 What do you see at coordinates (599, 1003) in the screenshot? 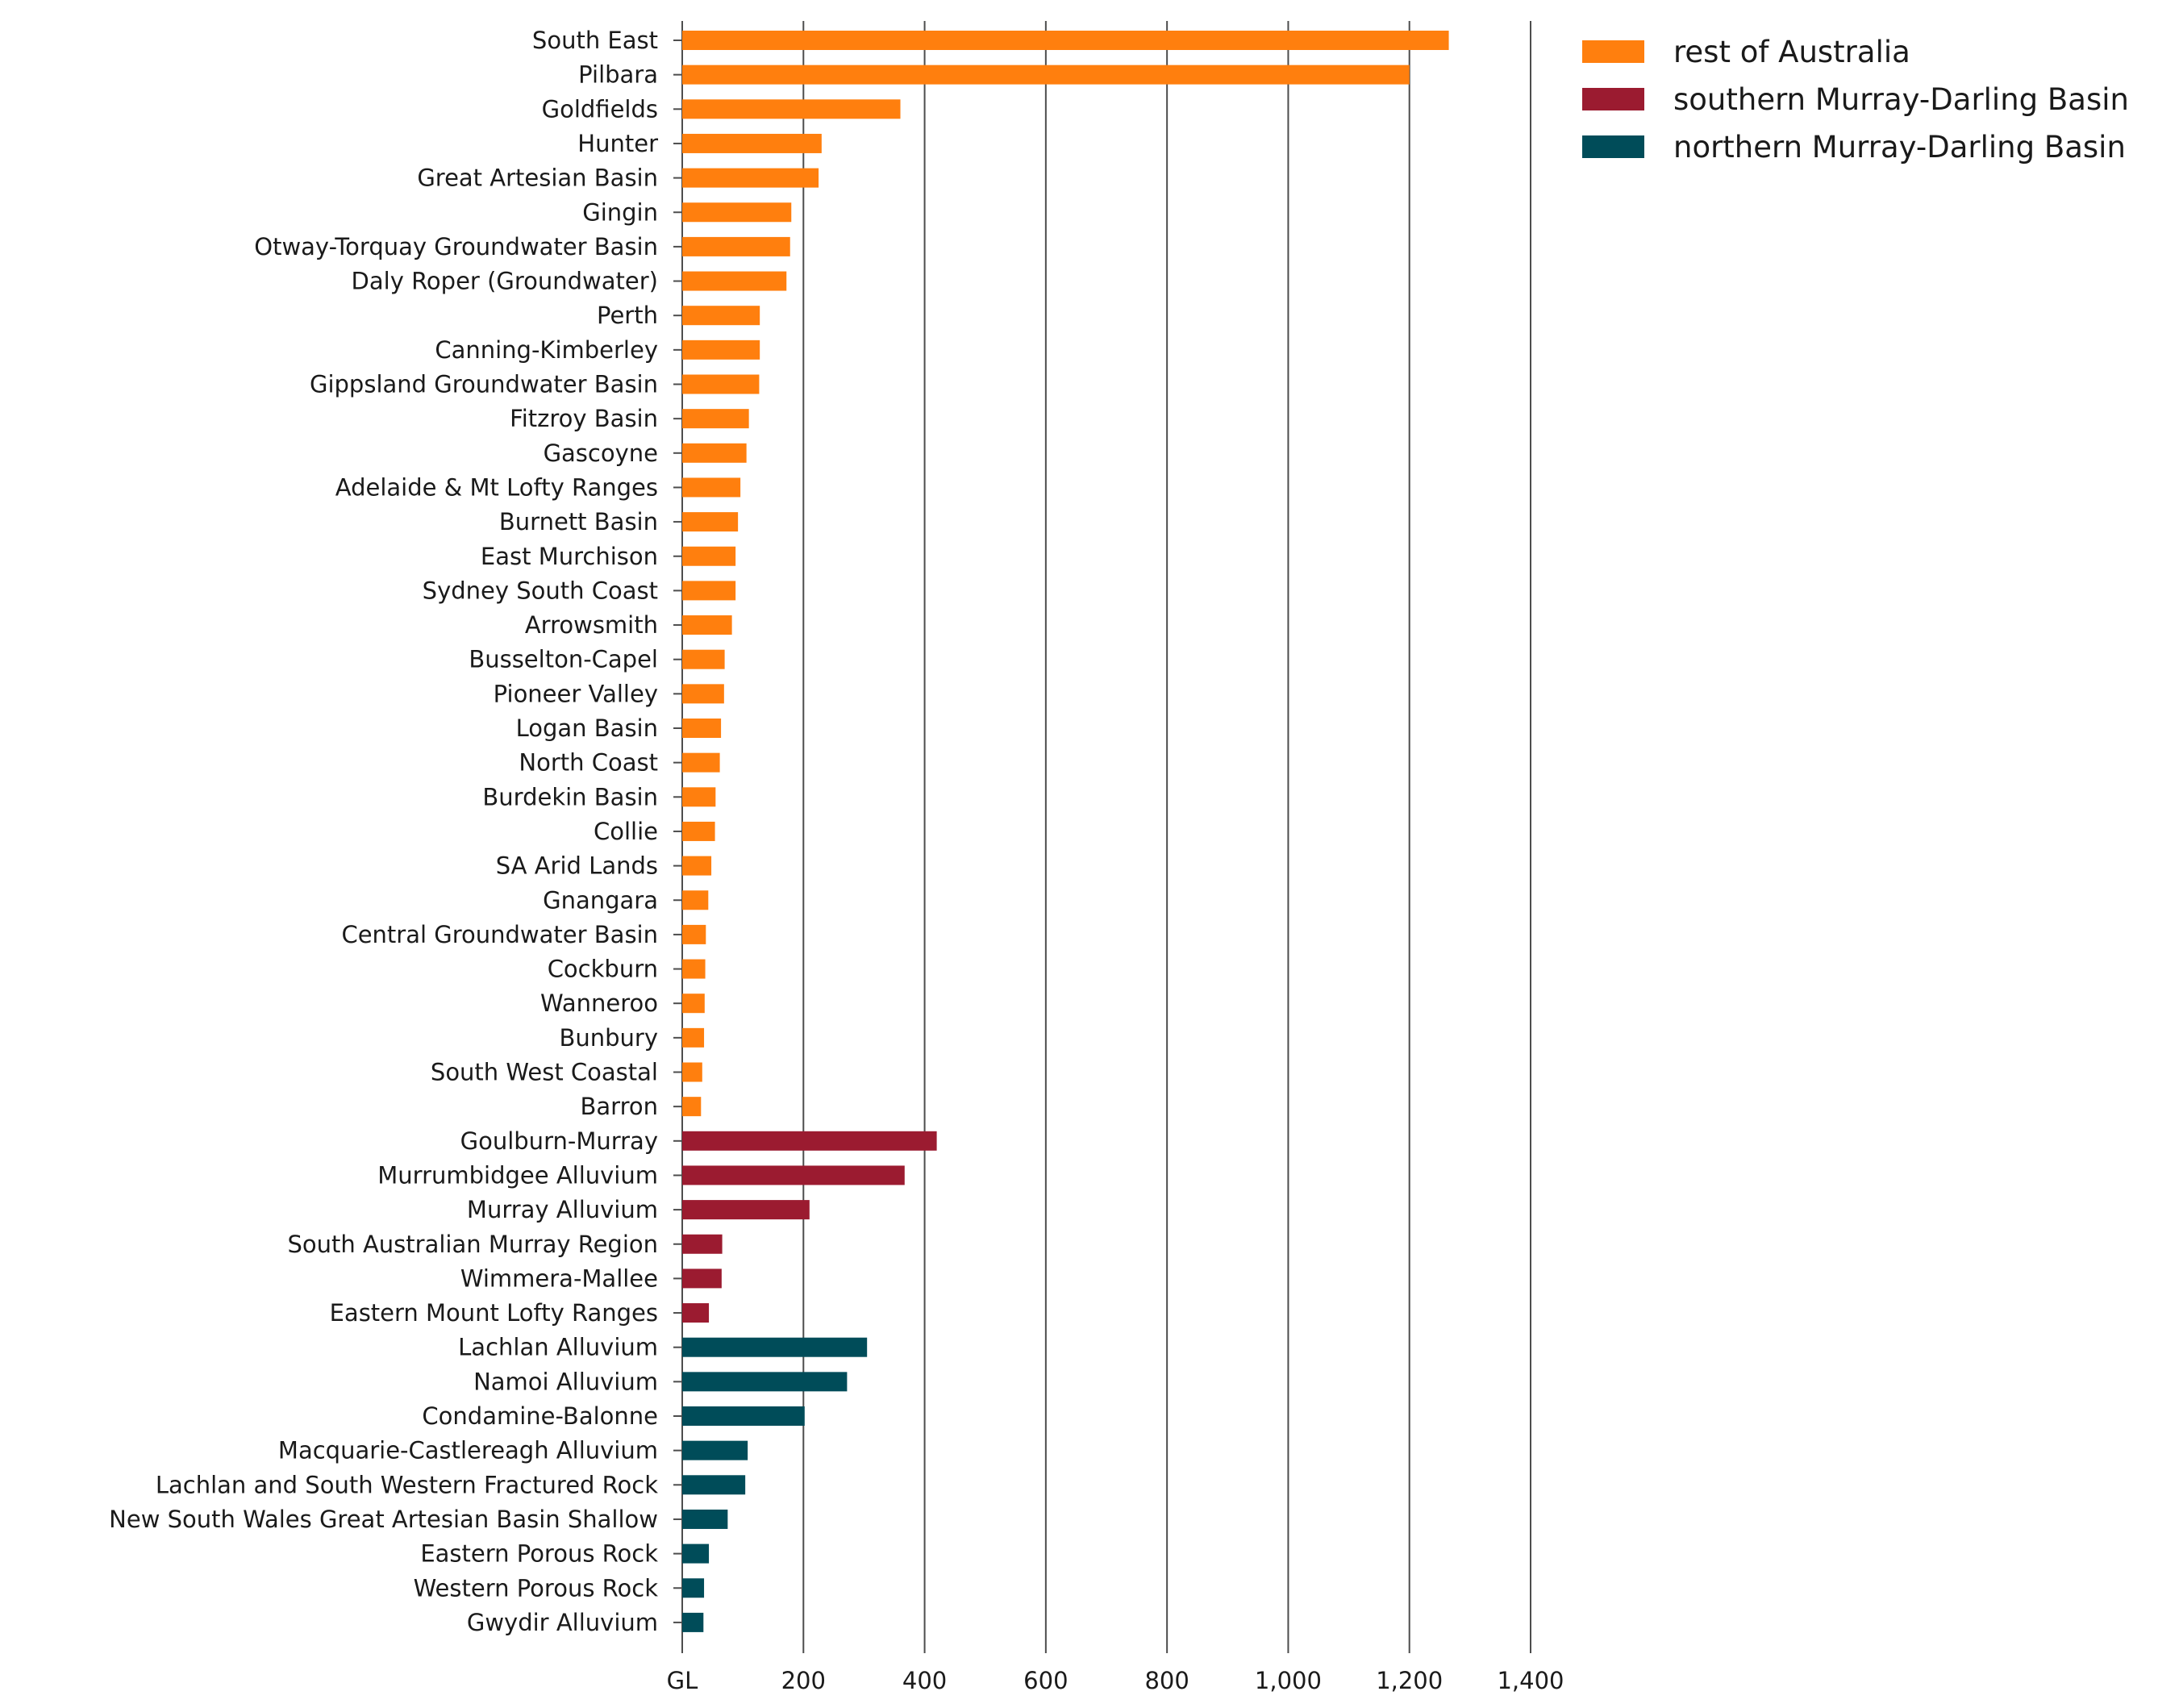
I see `category-label: Wanneroo` at bounding box center [599, 1003].